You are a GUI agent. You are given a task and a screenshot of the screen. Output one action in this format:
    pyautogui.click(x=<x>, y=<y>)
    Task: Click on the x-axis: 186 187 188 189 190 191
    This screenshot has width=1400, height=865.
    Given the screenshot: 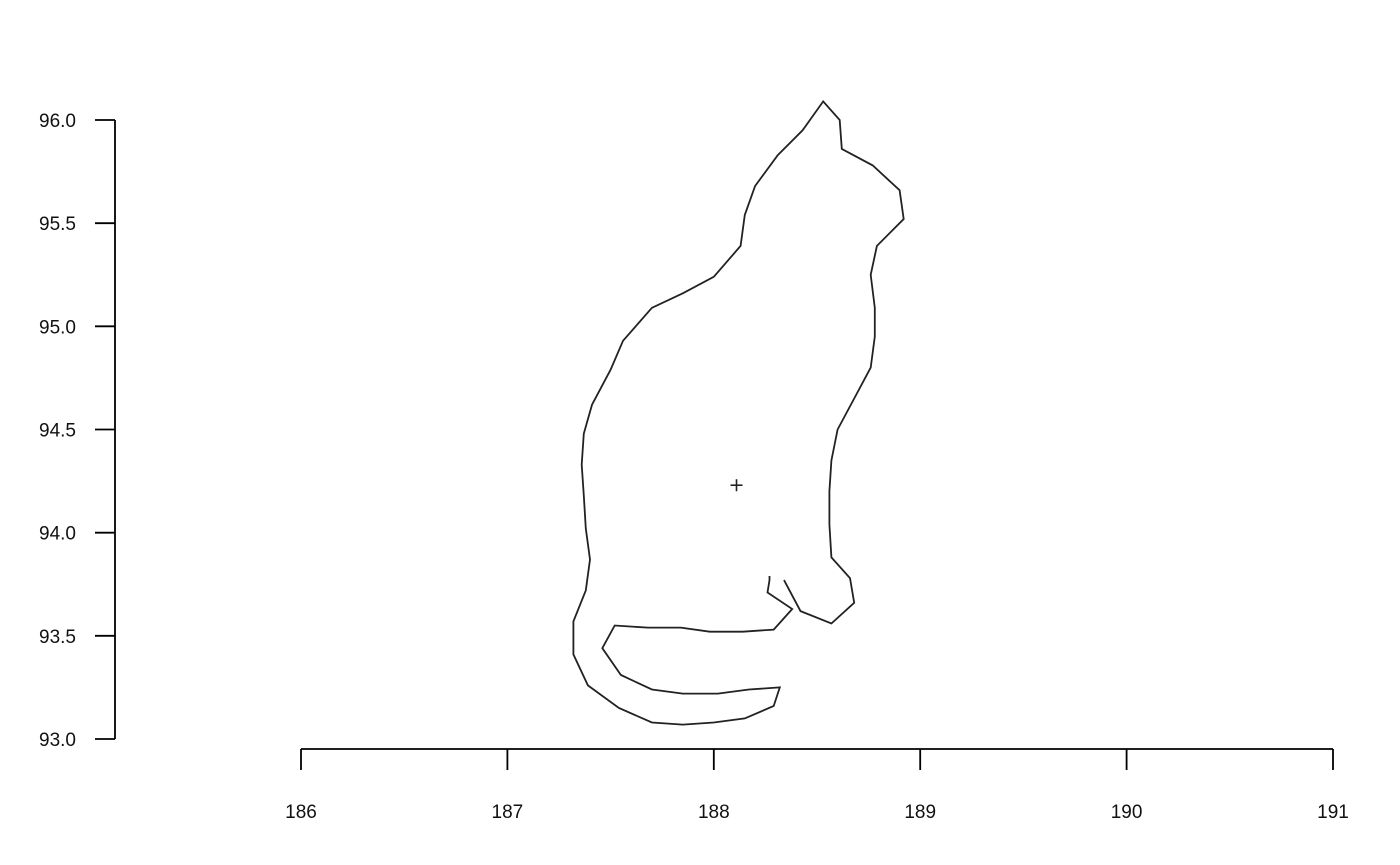 What is the action you would take?
    pyautogui.click(x=817, y=786)
    